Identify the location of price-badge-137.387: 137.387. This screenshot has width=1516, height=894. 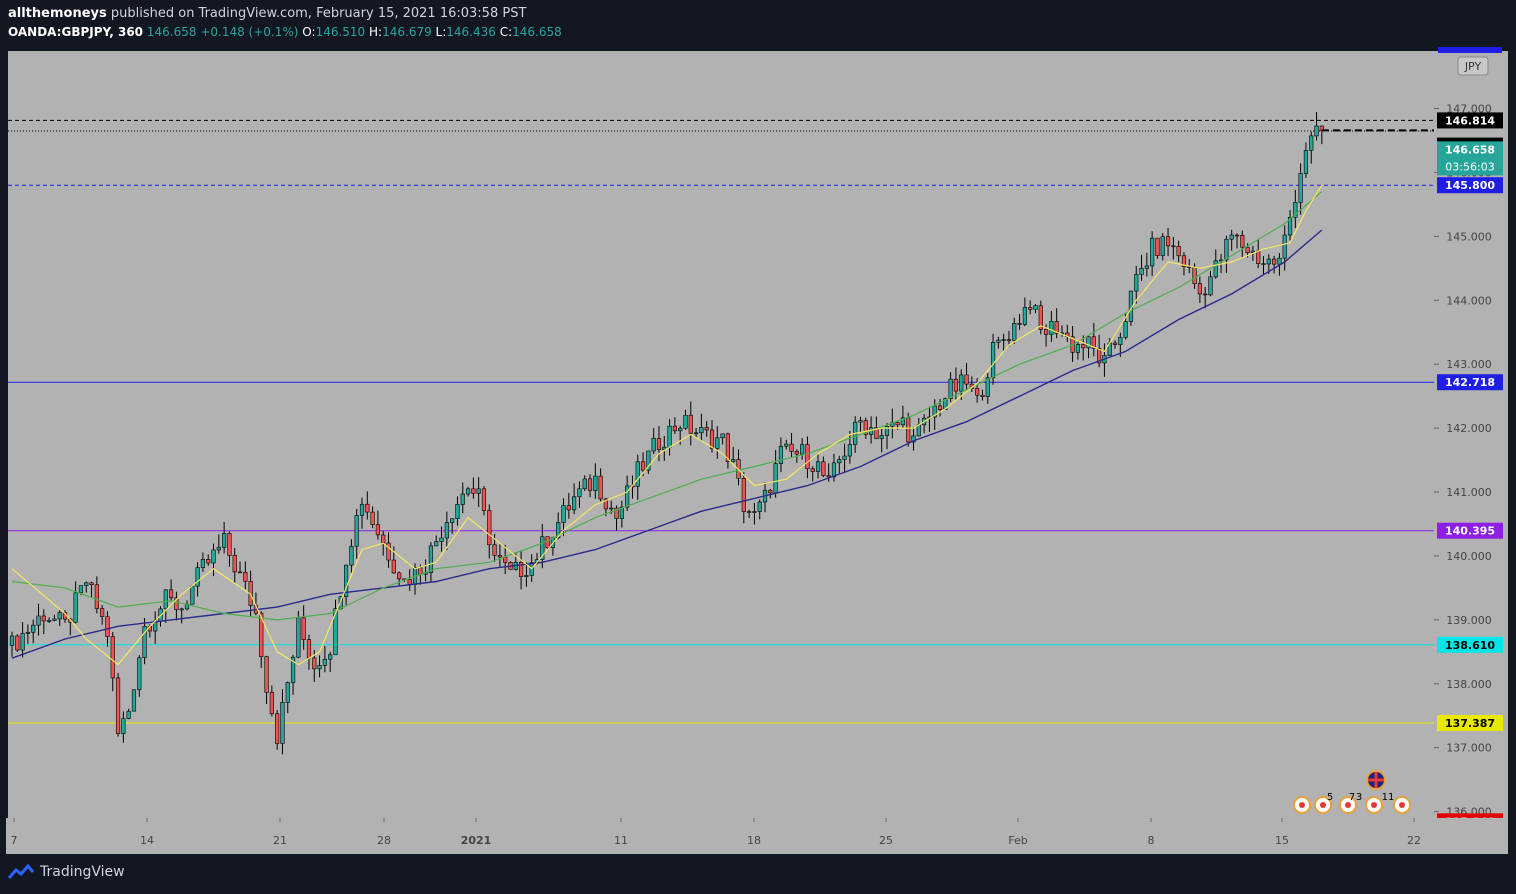
(1470, 722).